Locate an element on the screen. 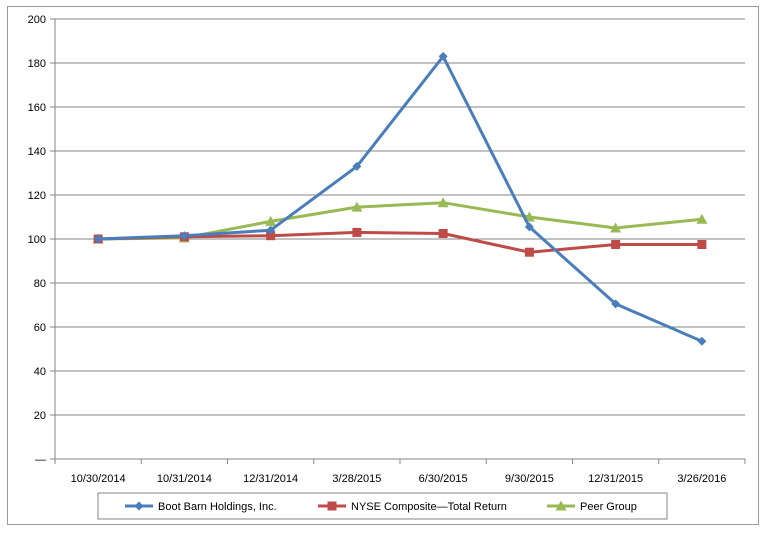  legend-entry: Peer Group is located at coordinates (592, 506).